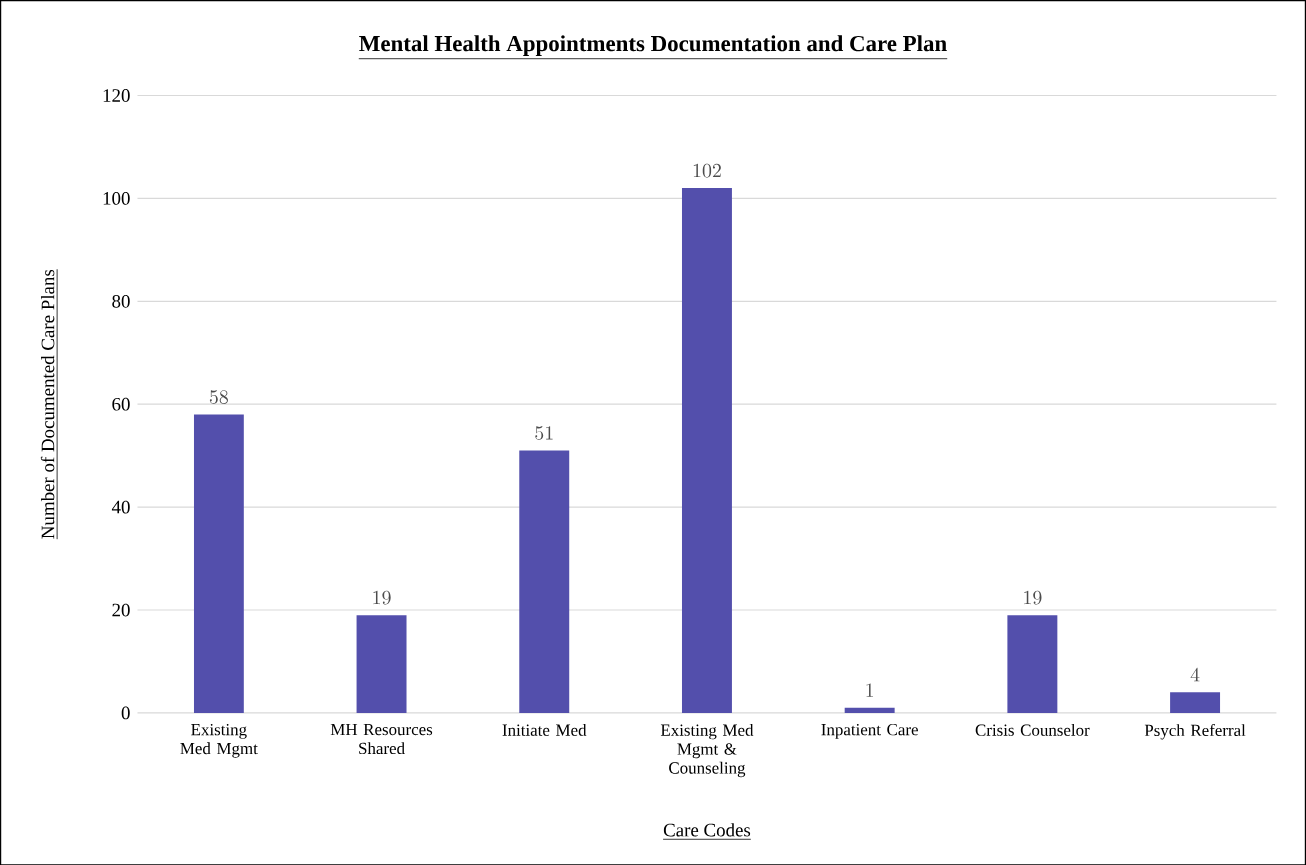 The width and height of the screenshot is (1306, 865). What do you see at coordinates (707, 750) in the screenshot?
I see `x-tick-label: Existing Med Mgmt & Counseling` at bounding box center [707, 750].